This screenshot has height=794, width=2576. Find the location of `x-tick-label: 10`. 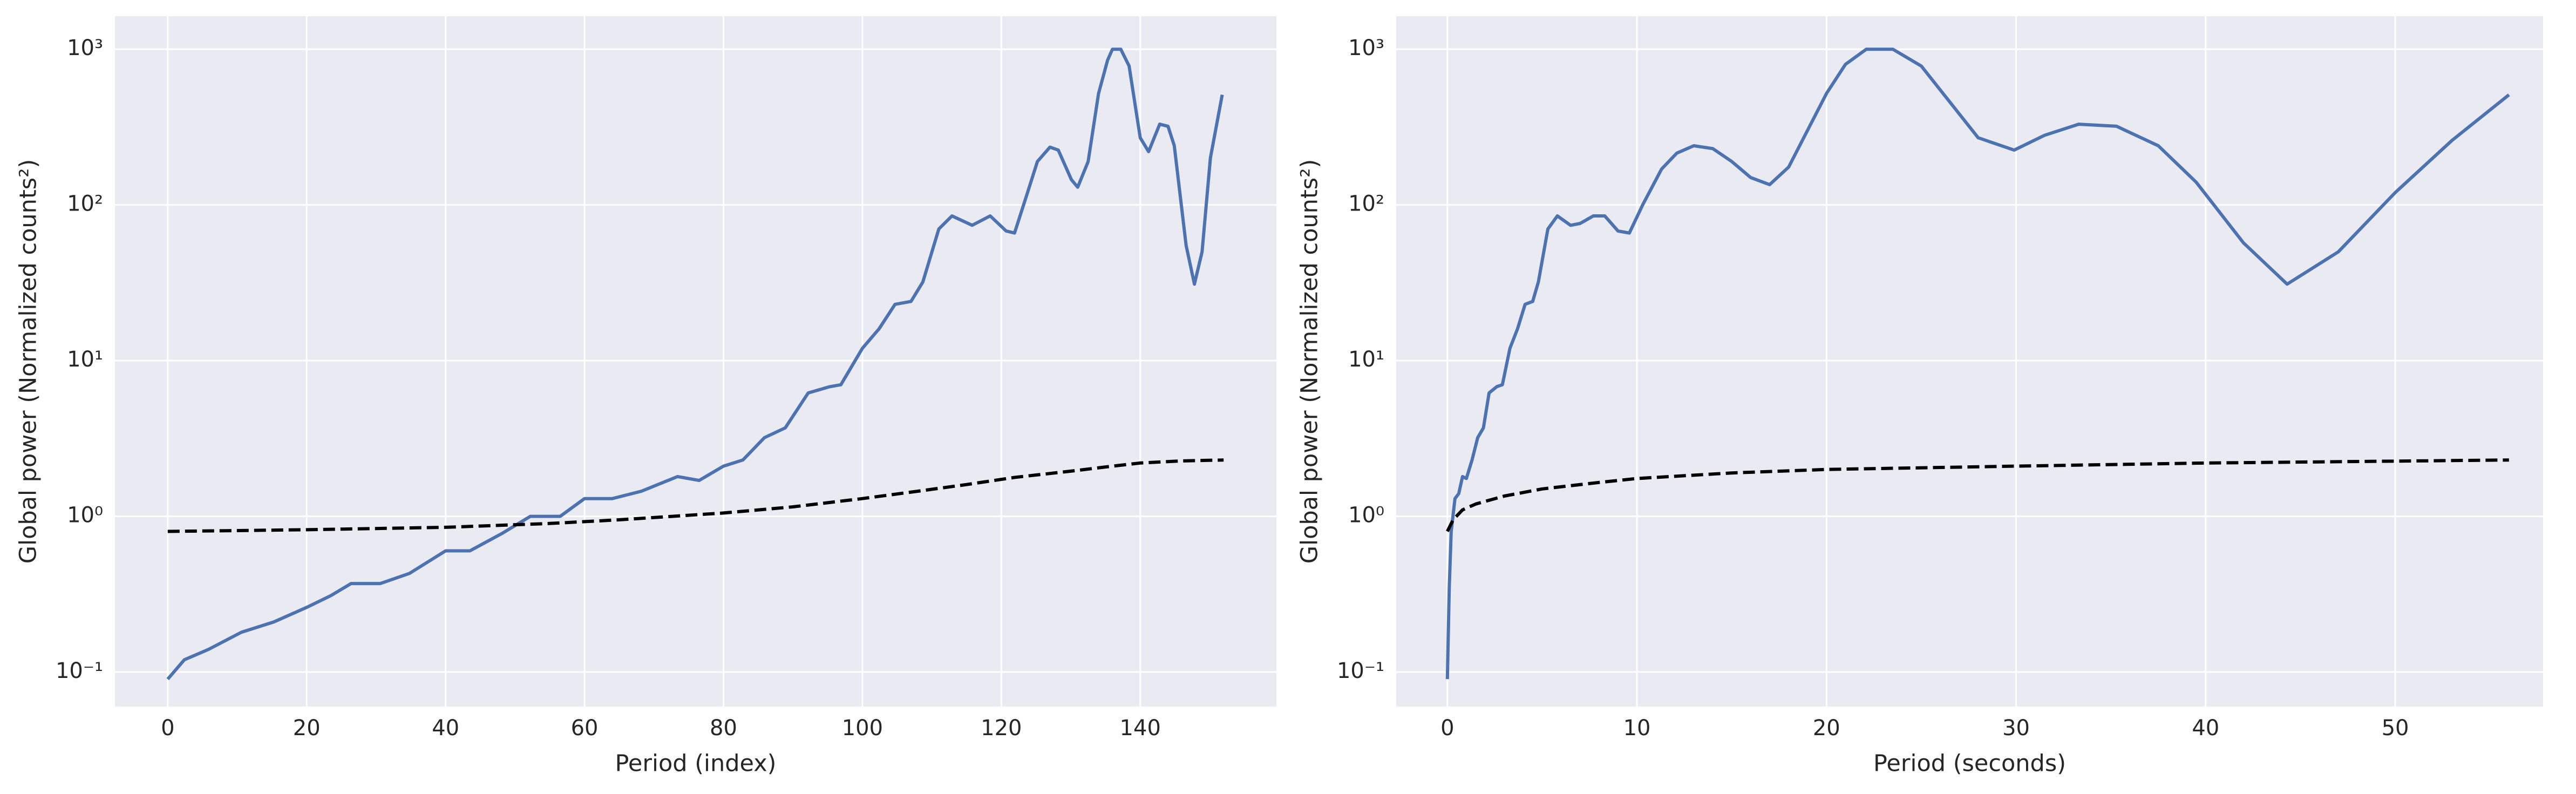

x-tick-label: 10 is located at coordinates (1637, 728).